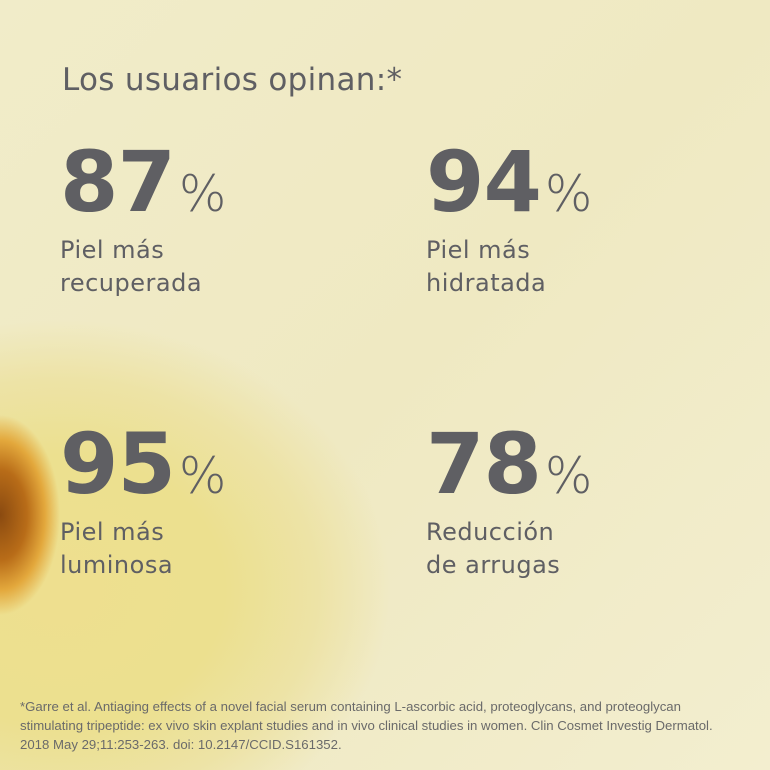  Describe the element at coordinates (484, 464) in the screenshot. I see `stat-value: 78` at that location.